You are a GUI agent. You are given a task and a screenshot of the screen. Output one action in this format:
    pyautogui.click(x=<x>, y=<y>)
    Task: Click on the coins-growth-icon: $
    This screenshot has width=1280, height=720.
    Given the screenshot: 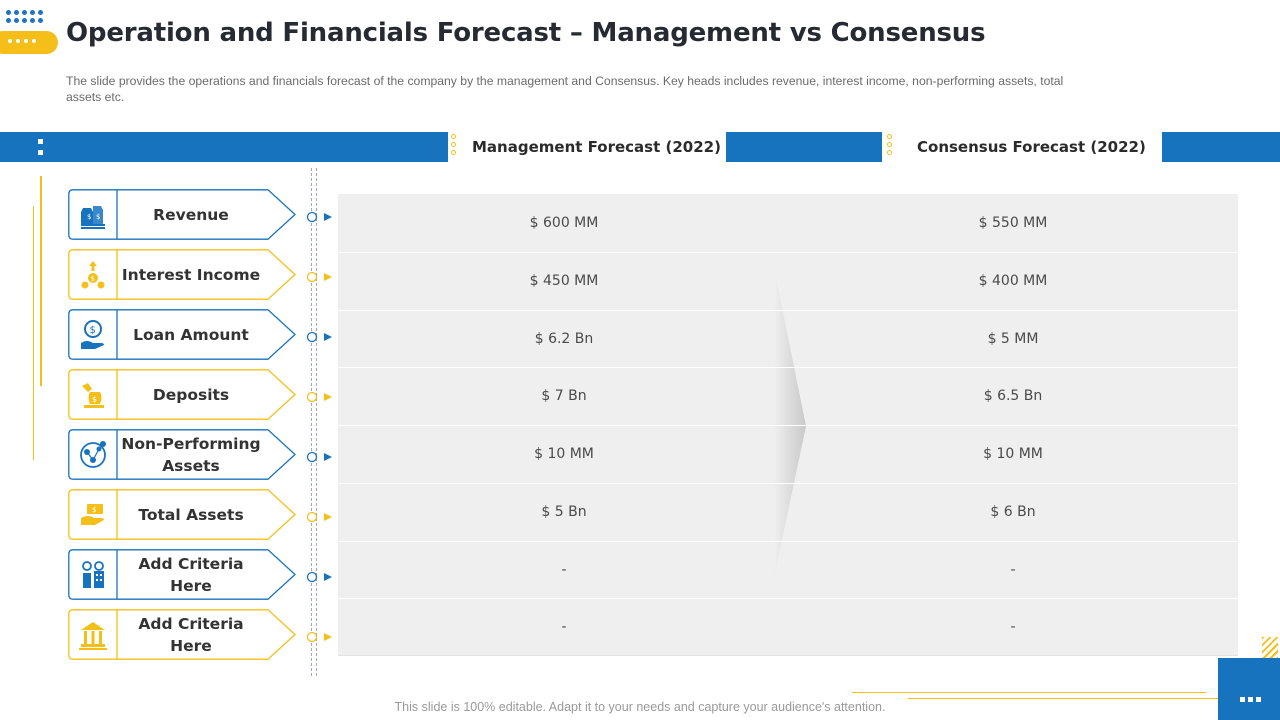 What is the action you would take?
    pyautogui.click(x=93, y=274)
    